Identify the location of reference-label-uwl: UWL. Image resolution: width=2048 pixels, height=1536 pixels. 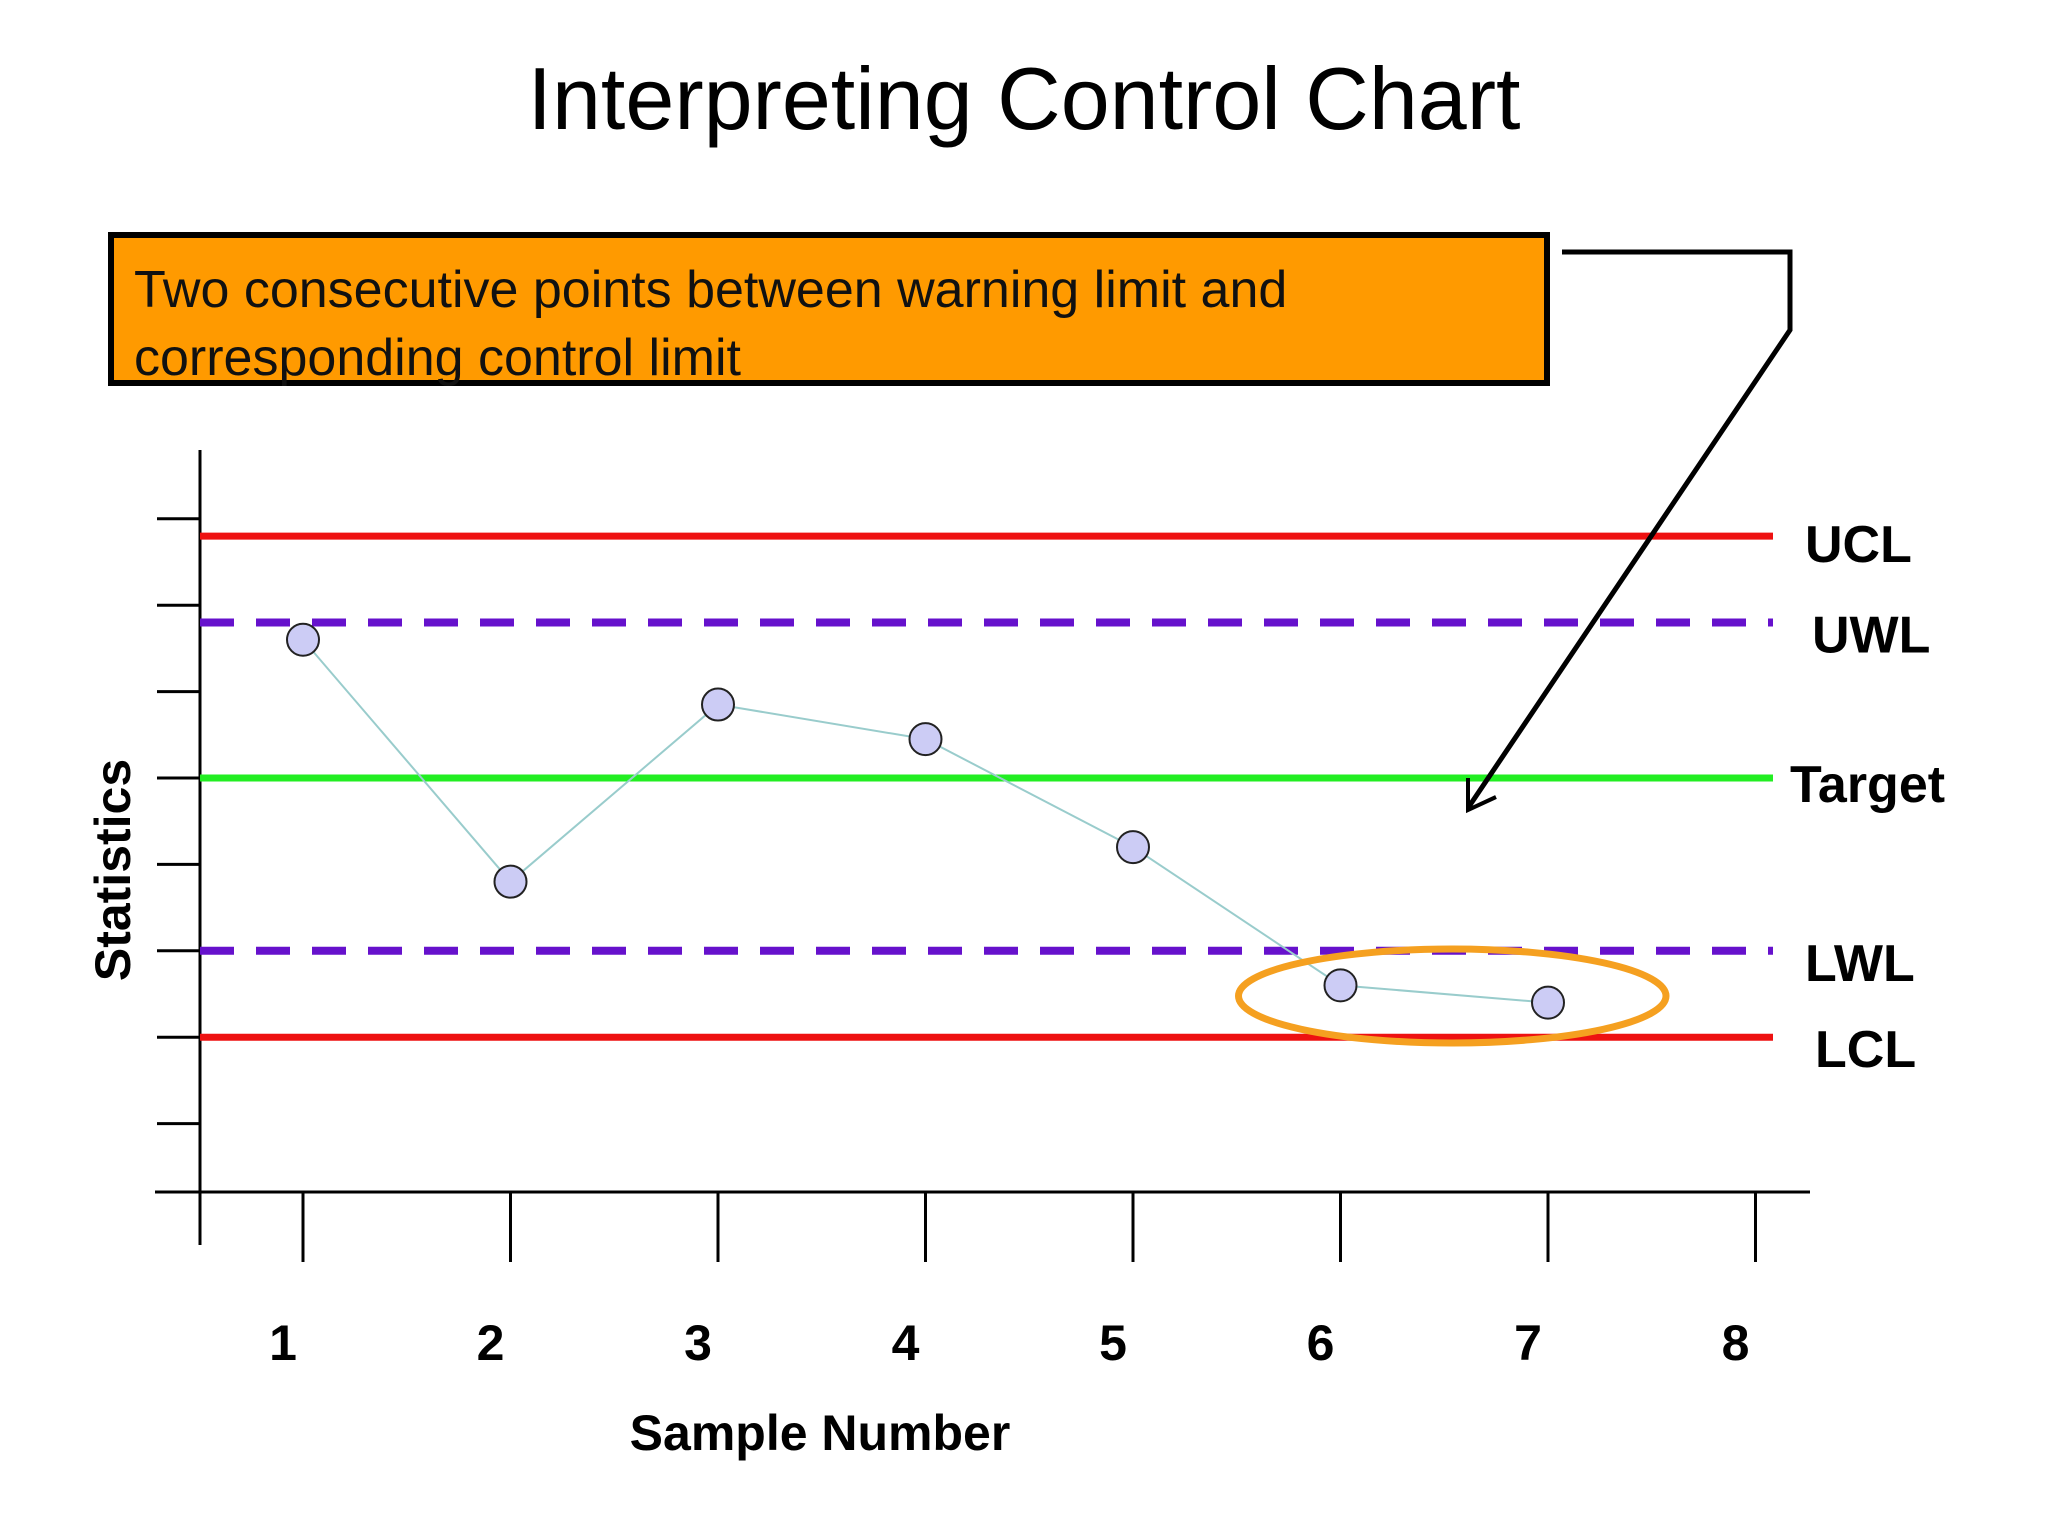
(1871, 635).